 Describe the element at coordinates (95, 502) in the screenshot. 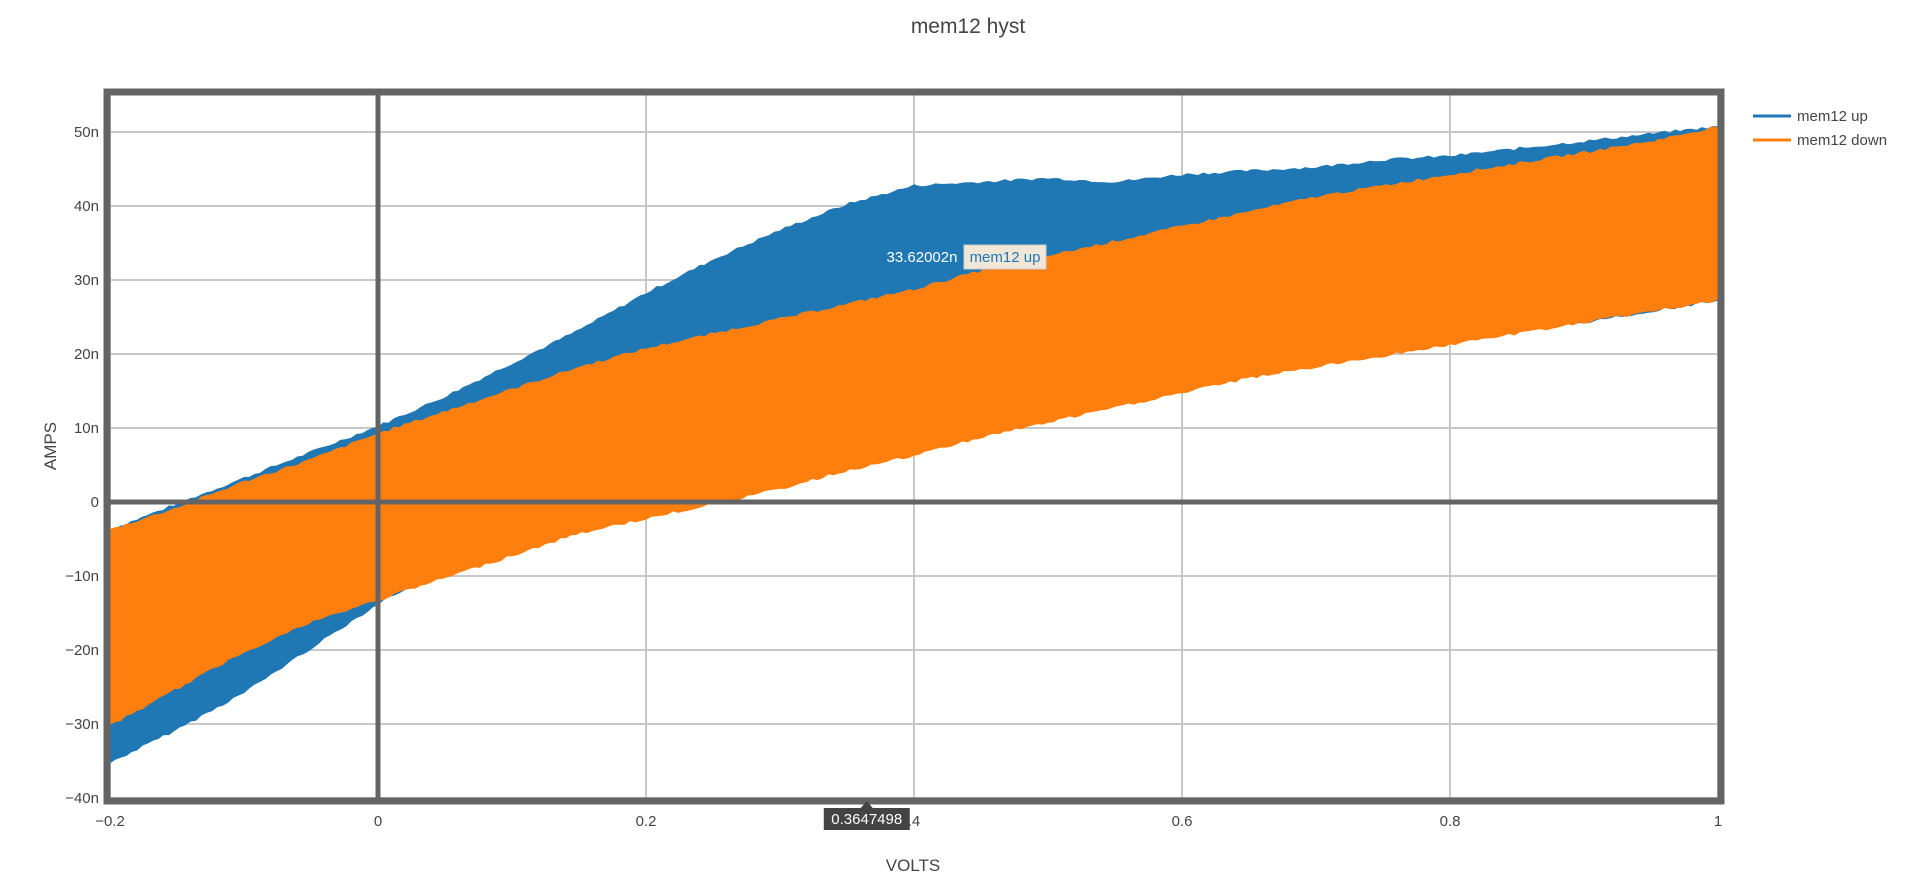

I see `y-tick-label: 0` at that location.